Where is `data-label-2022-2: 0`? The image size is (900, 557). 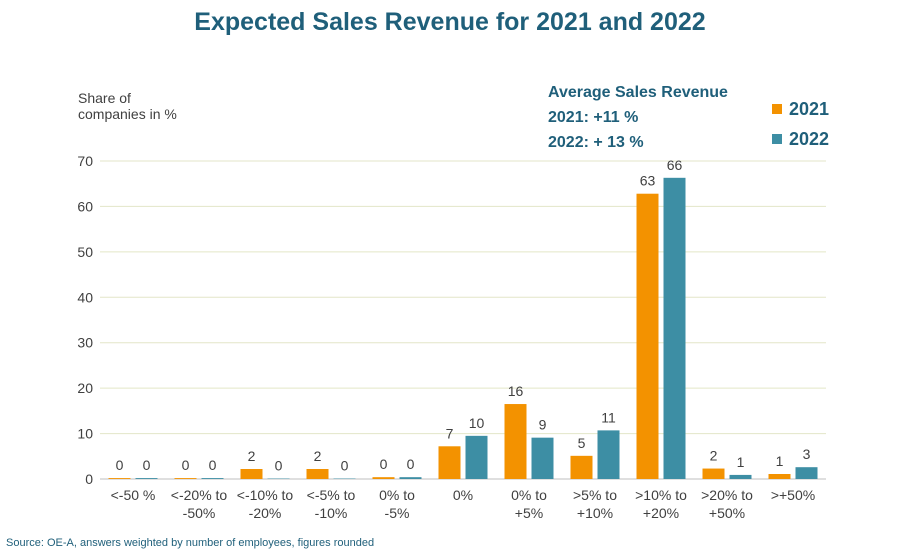
data-label-2022-2: 0 is located at coordinates (279, 466).